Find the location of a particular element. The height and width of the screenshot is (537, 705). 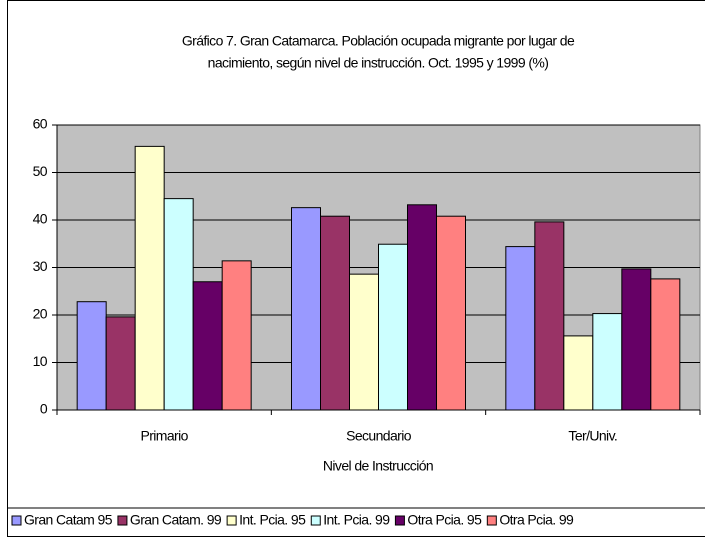

y-tick-label: 10 is located at coordinates (40, 361).